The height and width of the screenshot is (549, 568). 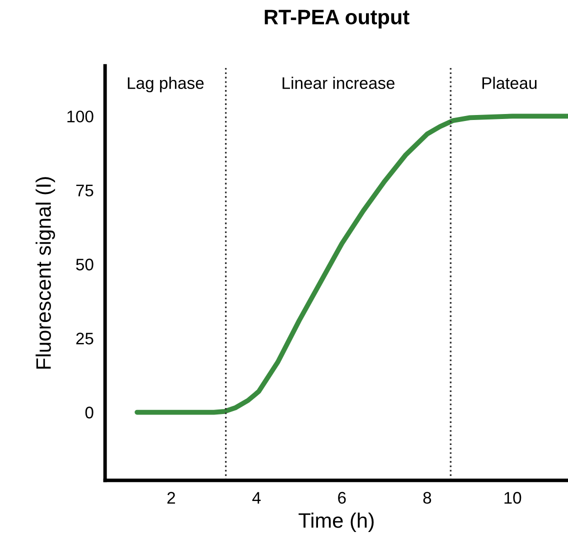 I want to click on y-tick-label: 0, so click(x=89, y=412).